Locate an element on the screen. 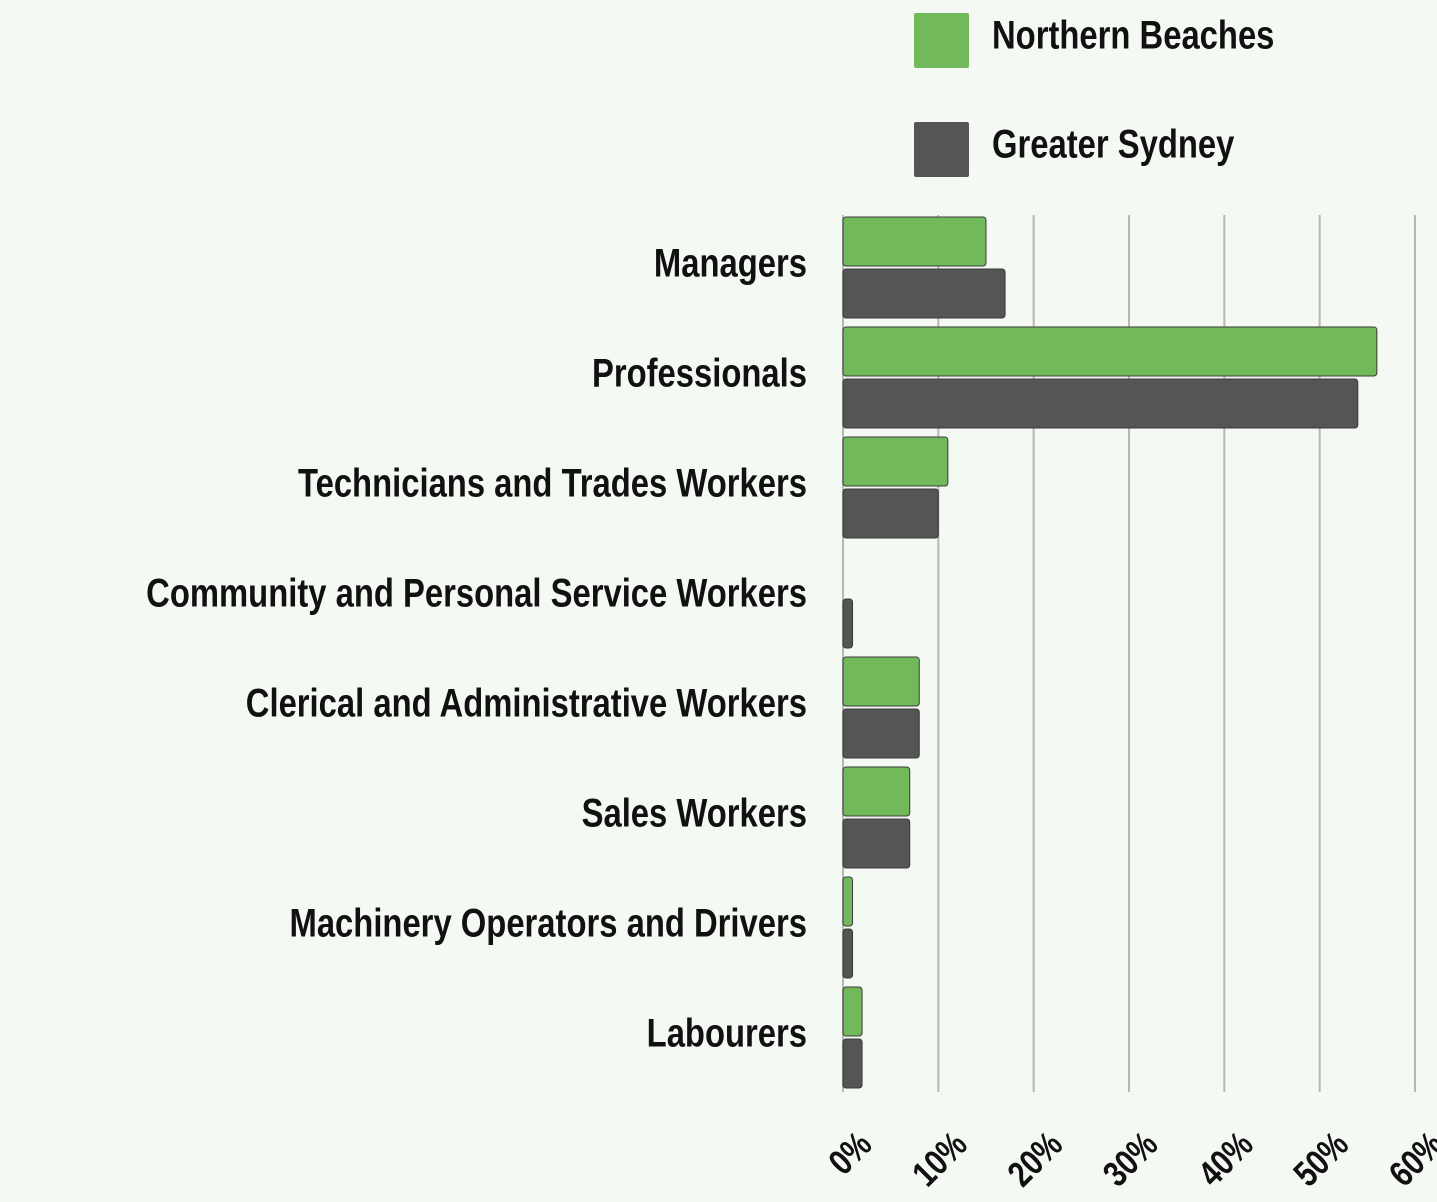  category-label: Labourers is located at coordinates (727, 1032).